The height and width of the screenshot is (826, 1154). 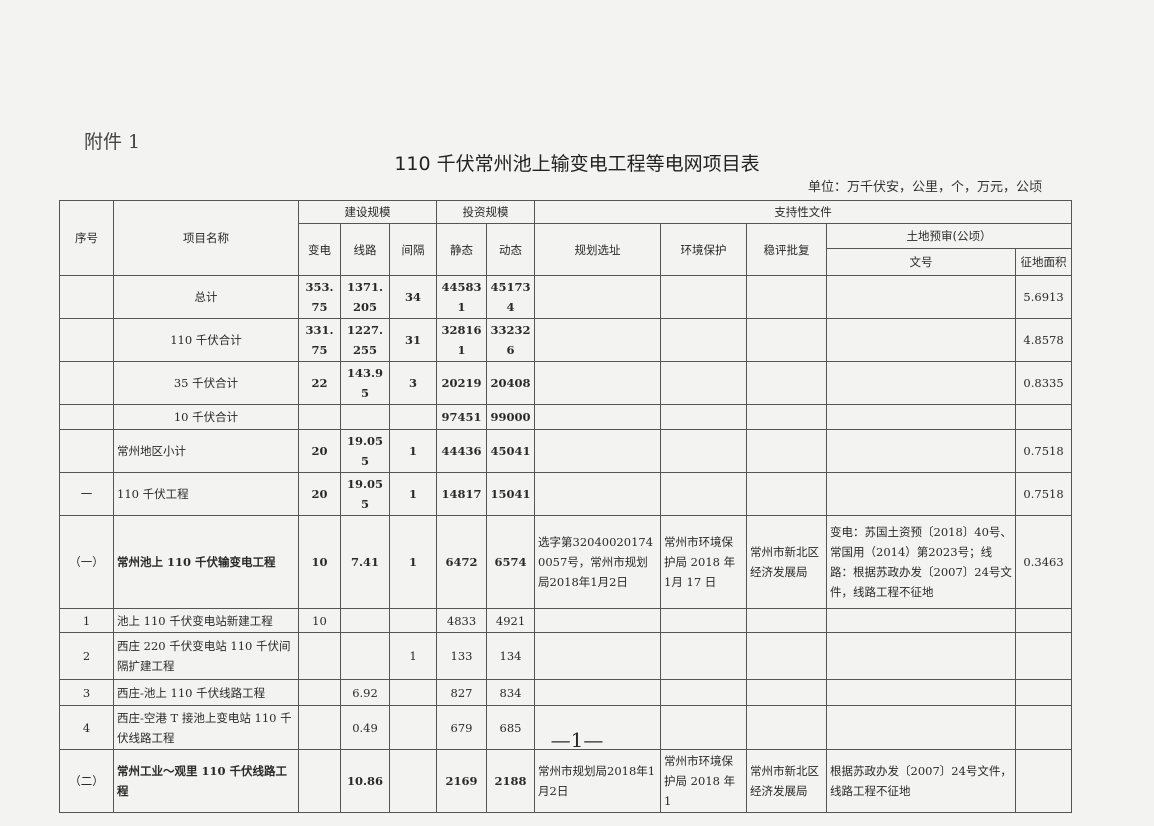 I want to click on cell-static: 445831, so click(x=462, y=297).